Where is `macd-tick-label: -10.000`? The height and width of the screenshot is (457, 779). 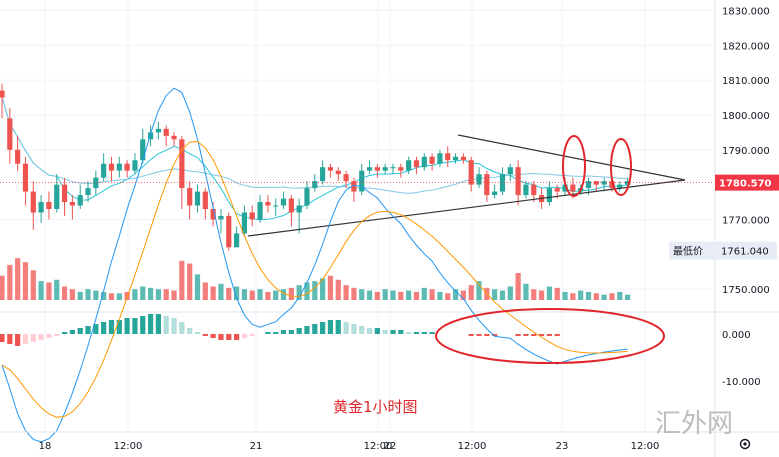 macd-tick-label: -10.000 is located at coordinates (741, 382).